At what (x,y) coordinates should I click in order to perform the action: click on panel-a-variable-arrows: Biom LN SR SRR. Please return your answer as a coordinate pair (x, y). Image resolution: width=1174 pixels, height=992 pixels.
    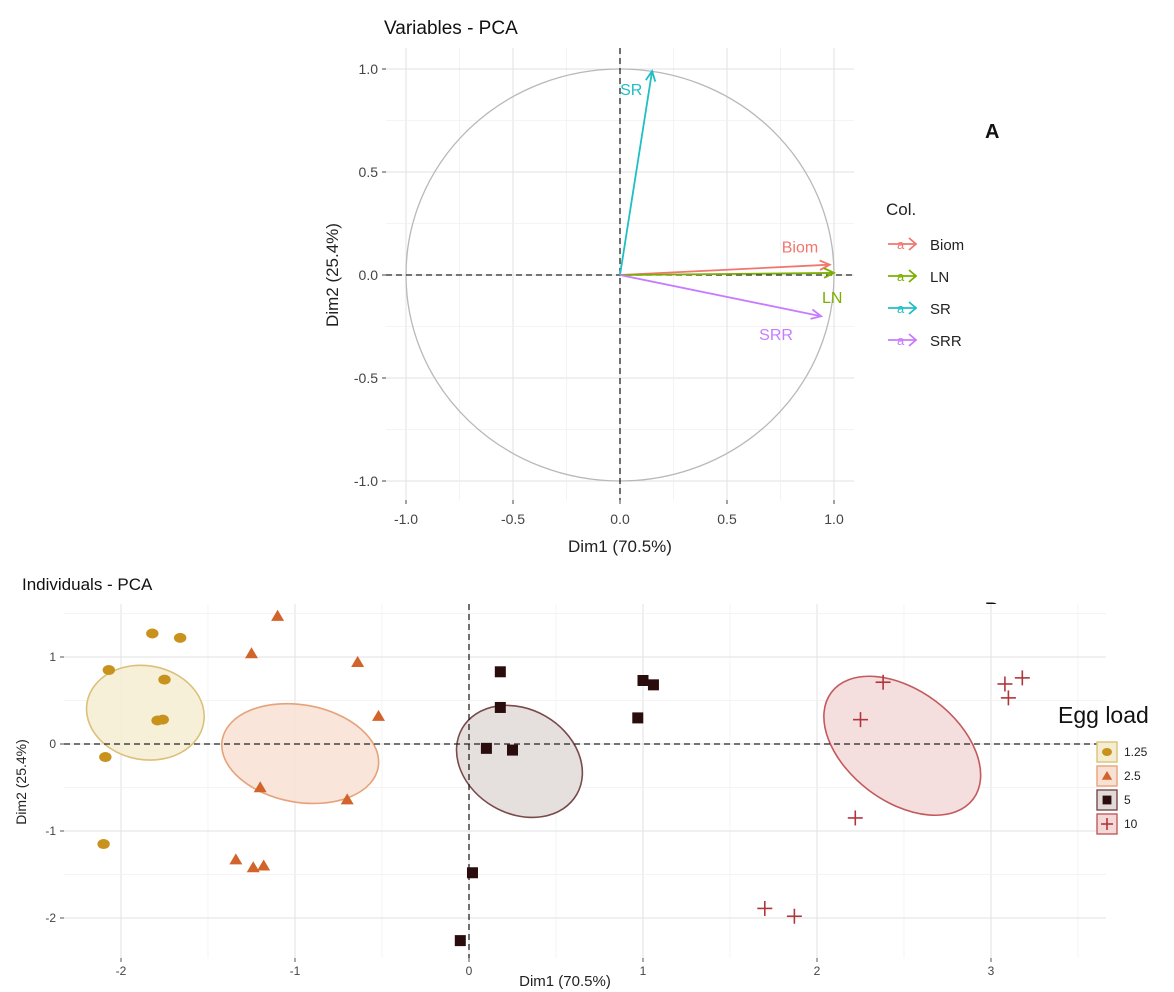
    Looking at the image, I should click on (730, 206).